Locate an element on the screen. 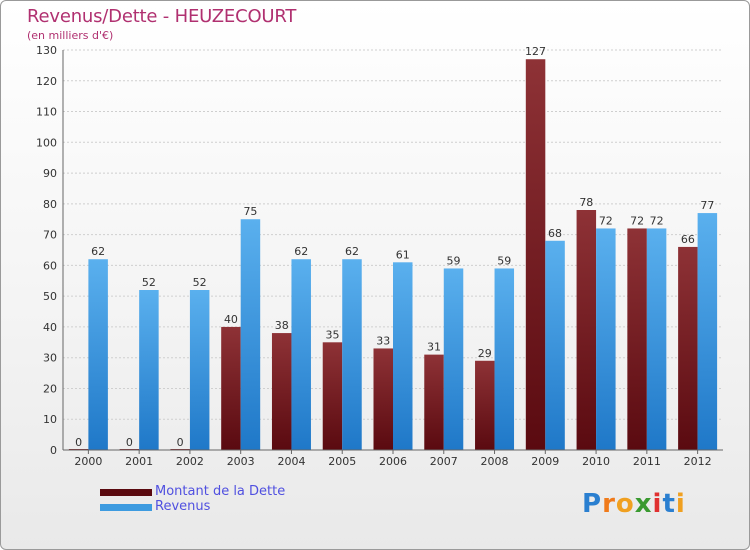 Image resolution: width=750 pixels, height=550 pixels. data-label: 77 is located at coordinates (707, 205).